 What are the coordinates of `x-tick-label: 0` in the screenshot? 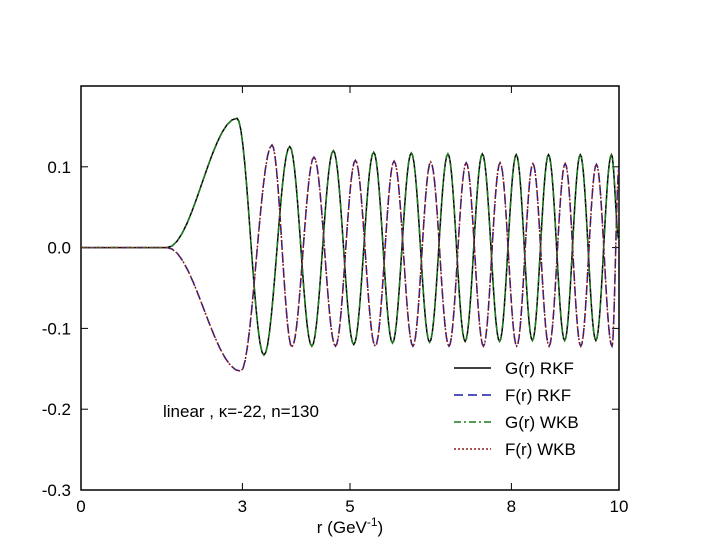 It's located at (80, 506).